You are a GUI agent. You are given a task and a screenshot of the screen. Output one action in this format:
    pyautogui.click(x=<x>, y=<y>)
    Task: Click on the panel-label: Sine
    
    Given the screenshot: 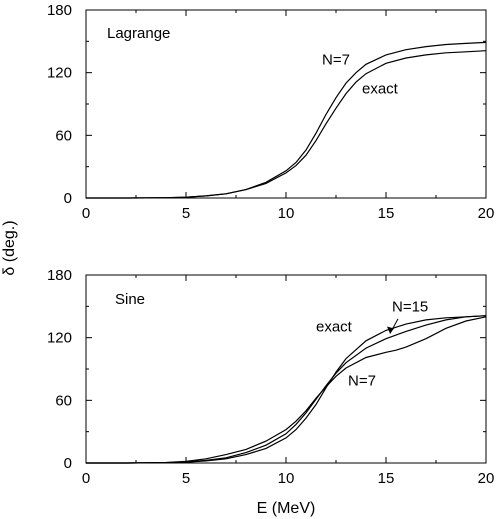 What is the action you would take?
    pyautogui.click(x=130, y=299)
    